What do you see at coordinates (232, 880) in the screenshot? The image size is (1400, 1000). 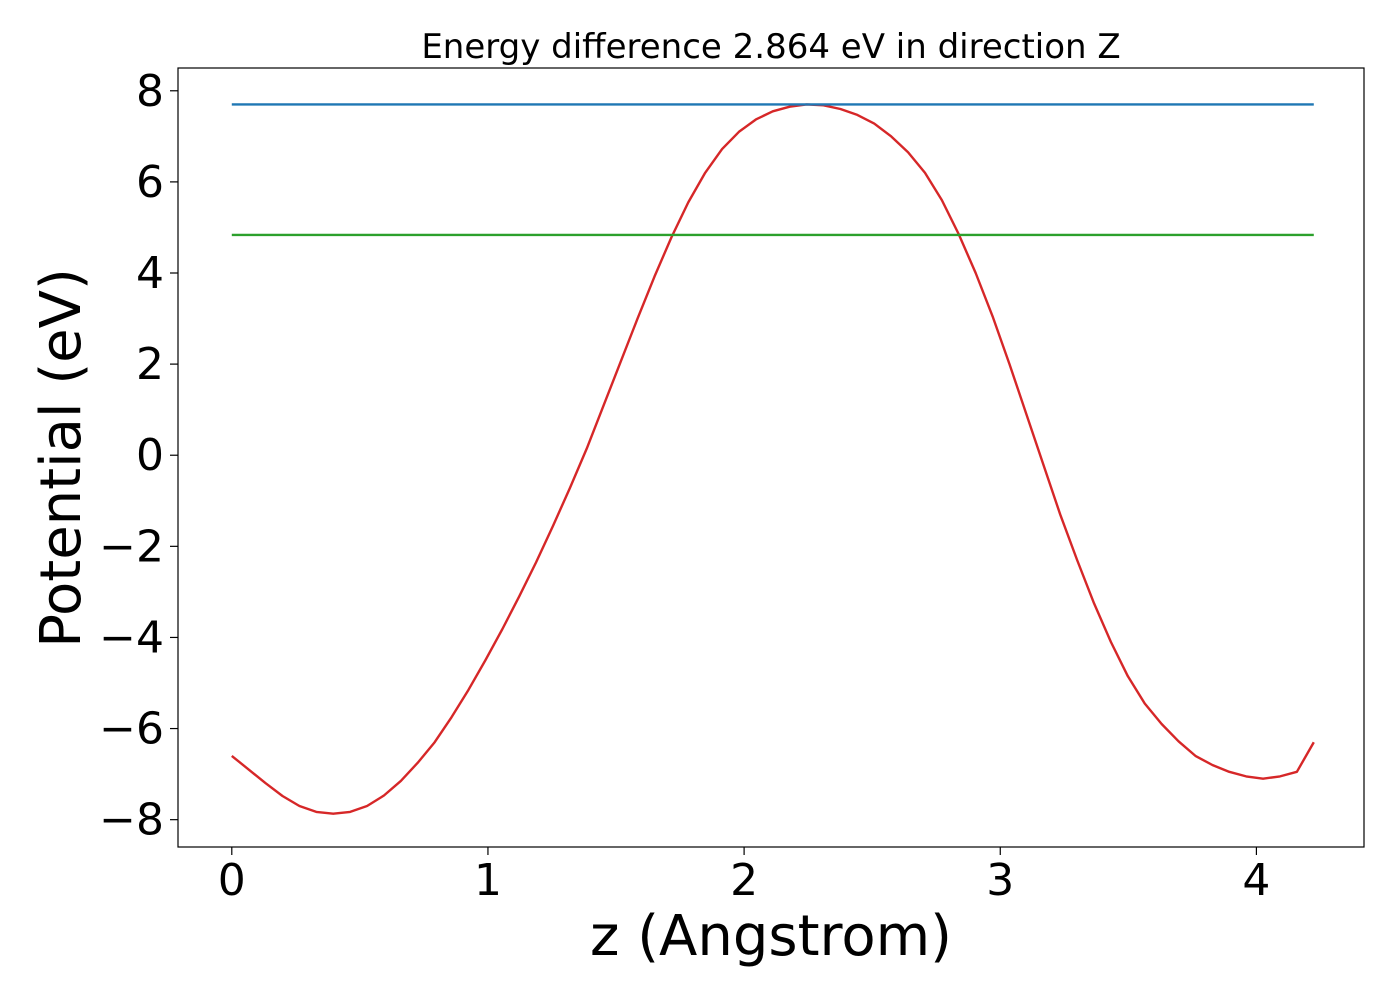 I see `x-tick-label: 0` at bounding box center [232, 880].